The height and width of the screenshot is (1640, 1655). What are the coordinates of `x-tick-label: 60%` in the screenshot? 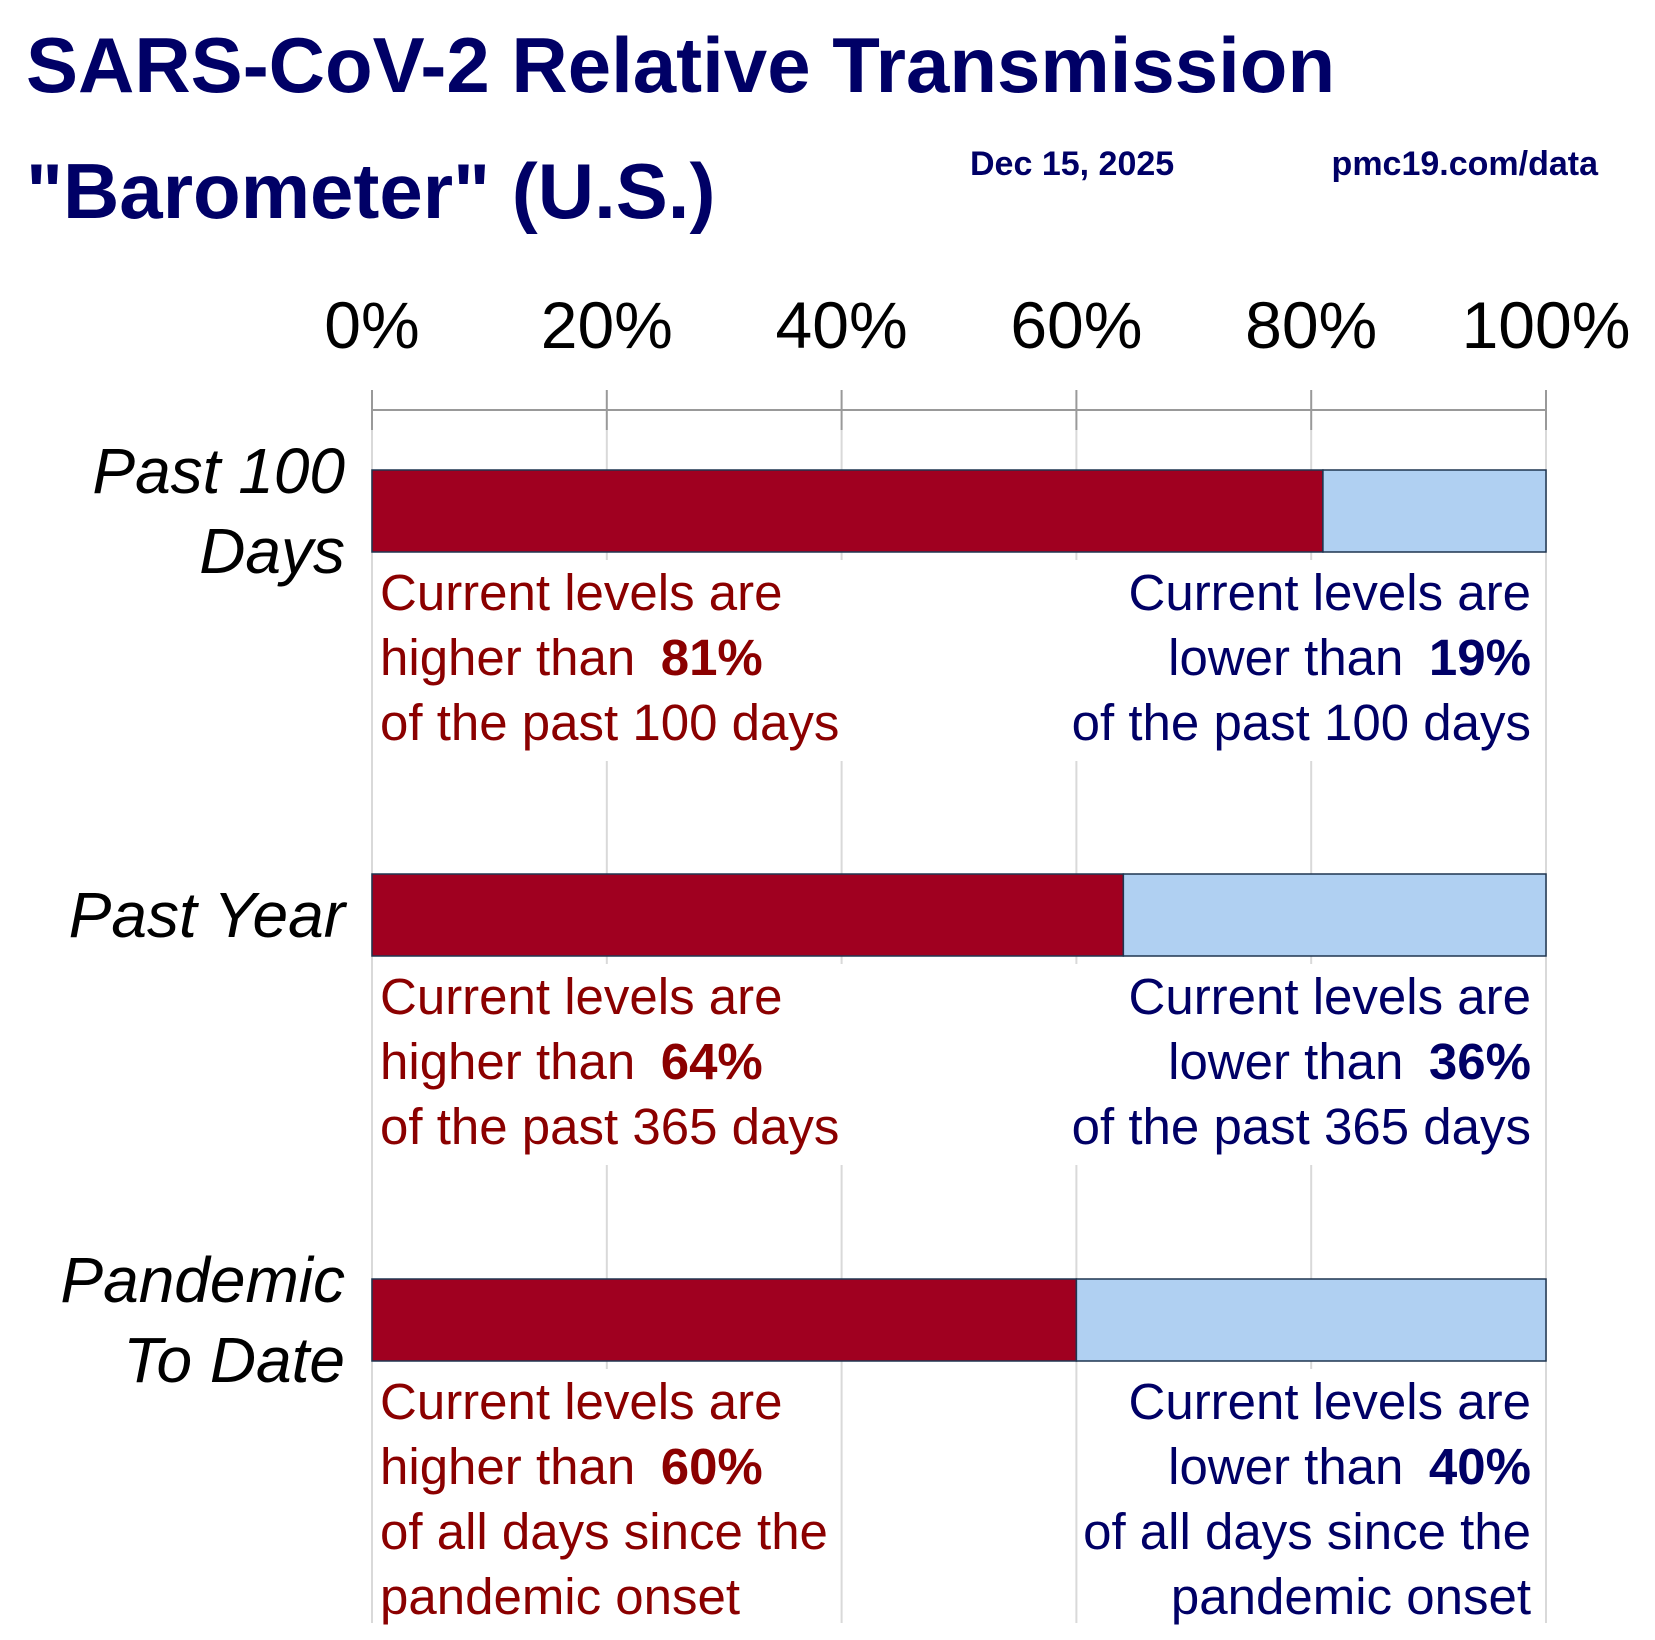 It's located at (1076, 325).